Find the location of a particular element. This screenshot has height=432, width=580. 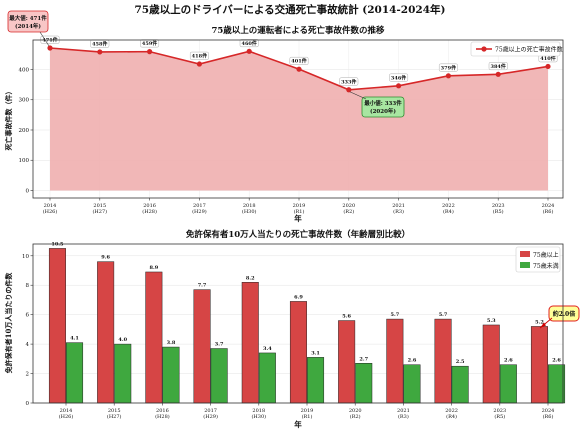

bar-value-label: 10.5 is located at coordinates (57, 244).